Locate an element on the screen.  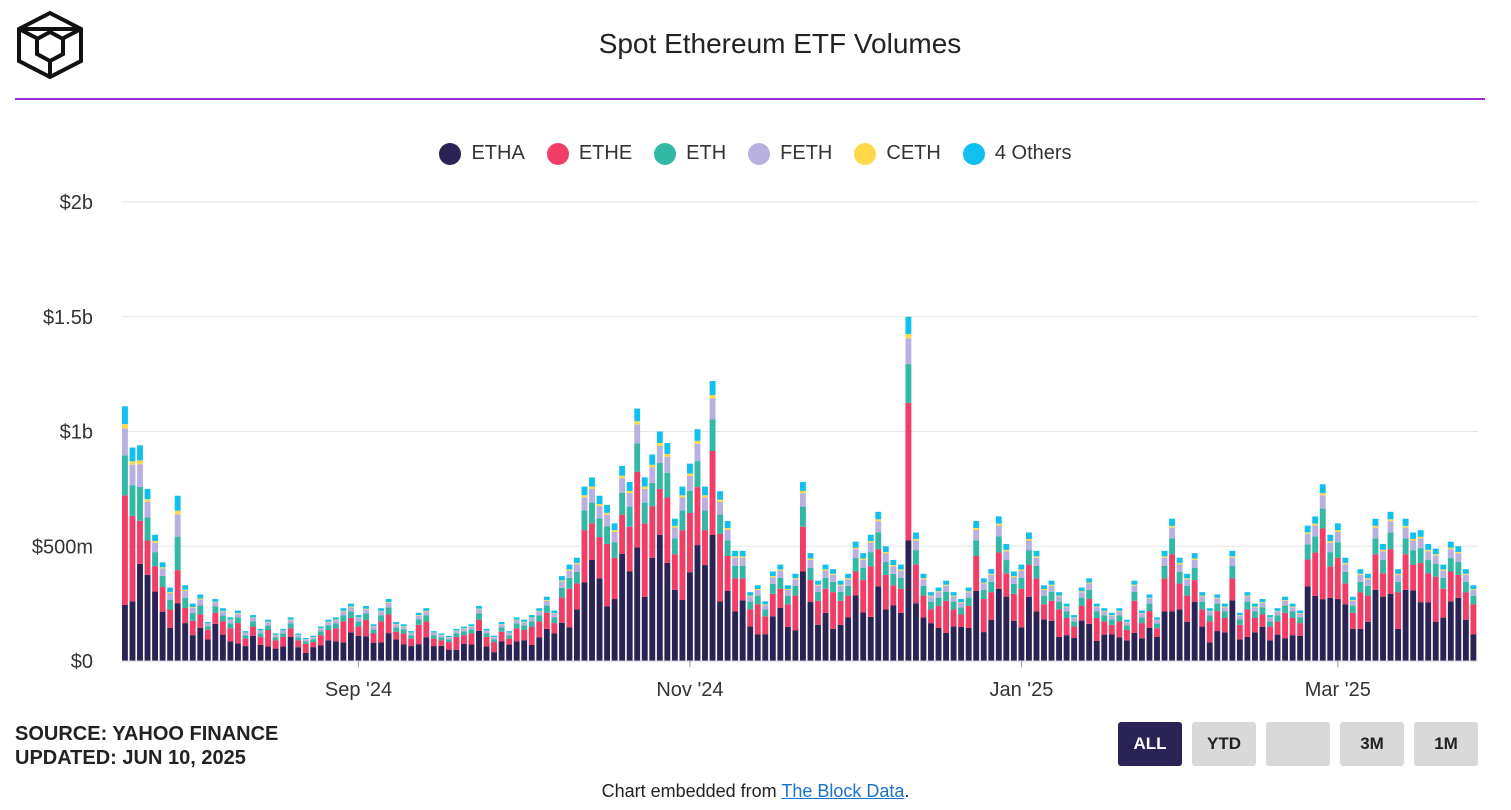
range-button-blank is located at coordinates (1298, 744).